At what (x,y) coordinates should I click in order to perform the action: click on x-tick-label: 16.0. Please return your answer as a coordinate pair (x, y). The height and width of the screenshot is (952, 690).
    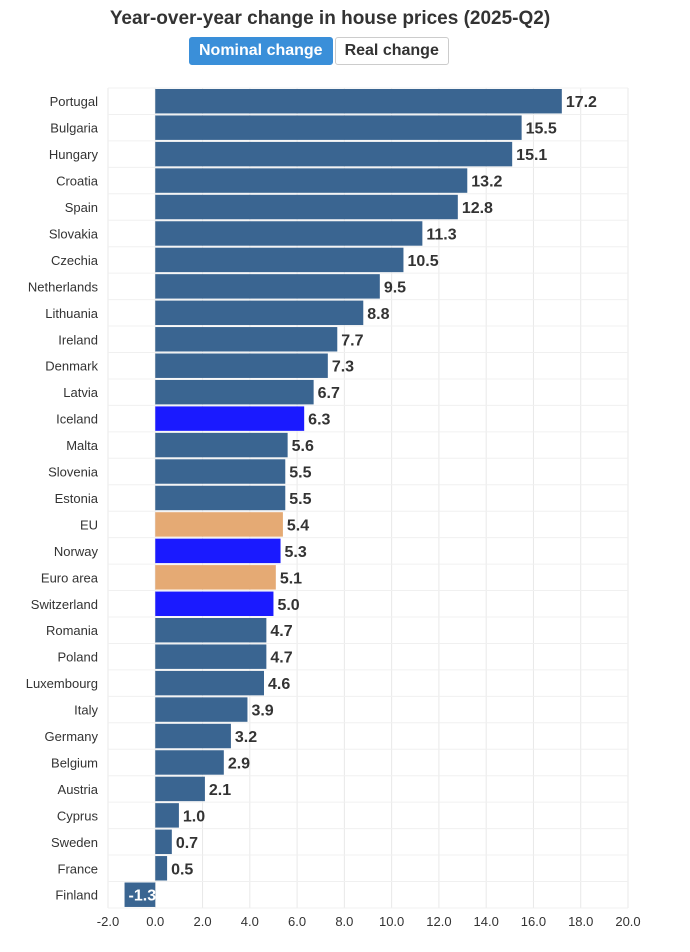
    Looking at the image, I should click on (533, 921).